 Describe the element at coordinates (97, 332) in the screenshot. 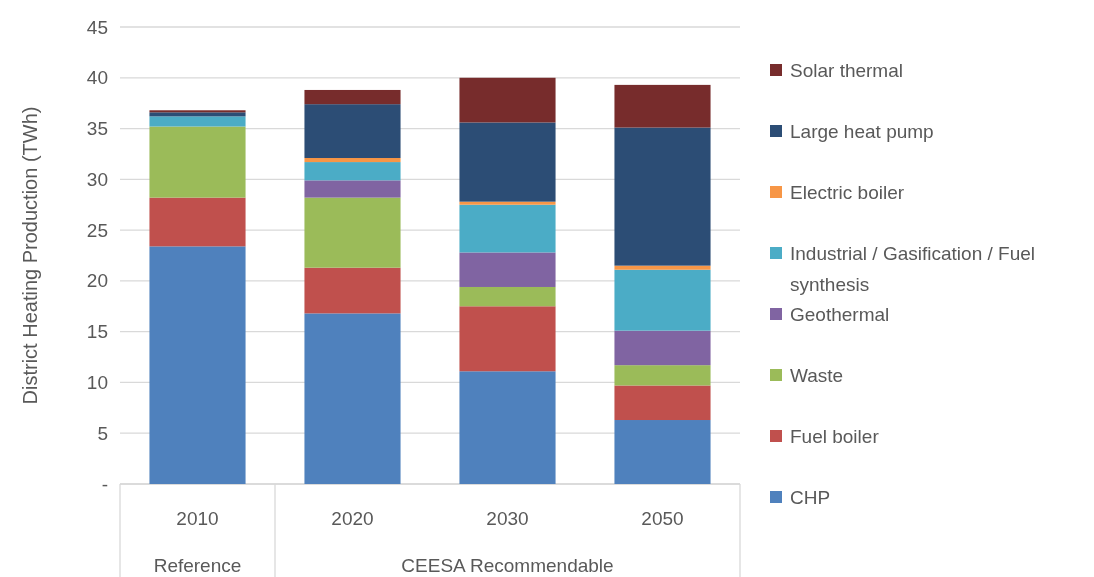

I see `y-tick-label: 15` at that location.